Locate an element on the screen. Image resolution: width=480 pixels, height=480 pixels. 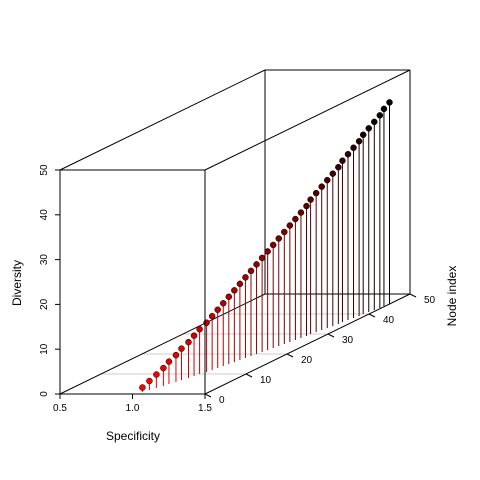
x-axis-label: Specificity is located at coordinates (133, 436).